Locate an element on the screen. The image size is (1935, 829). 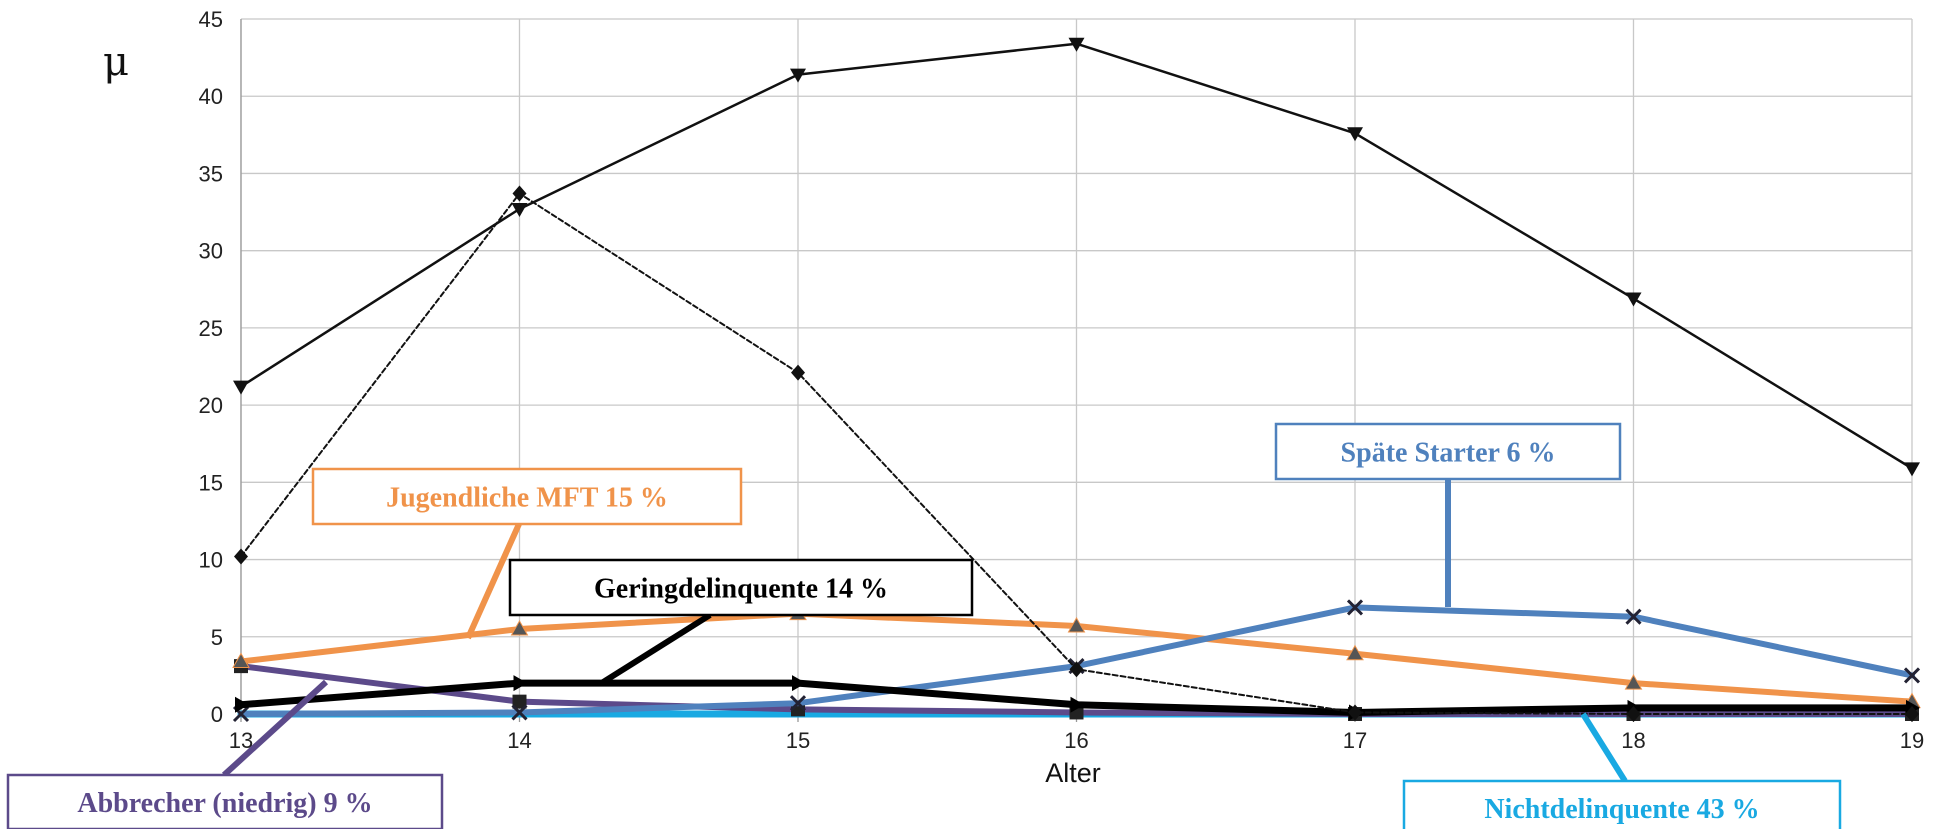
y-tick-label: 10 is located at coordinates (211, 560).